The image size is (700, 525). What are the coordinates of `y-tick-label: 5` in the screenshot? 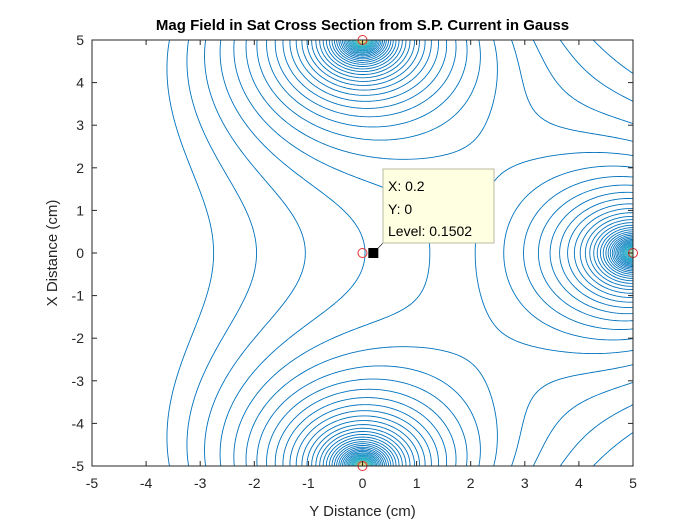 It's located at (80, 40).